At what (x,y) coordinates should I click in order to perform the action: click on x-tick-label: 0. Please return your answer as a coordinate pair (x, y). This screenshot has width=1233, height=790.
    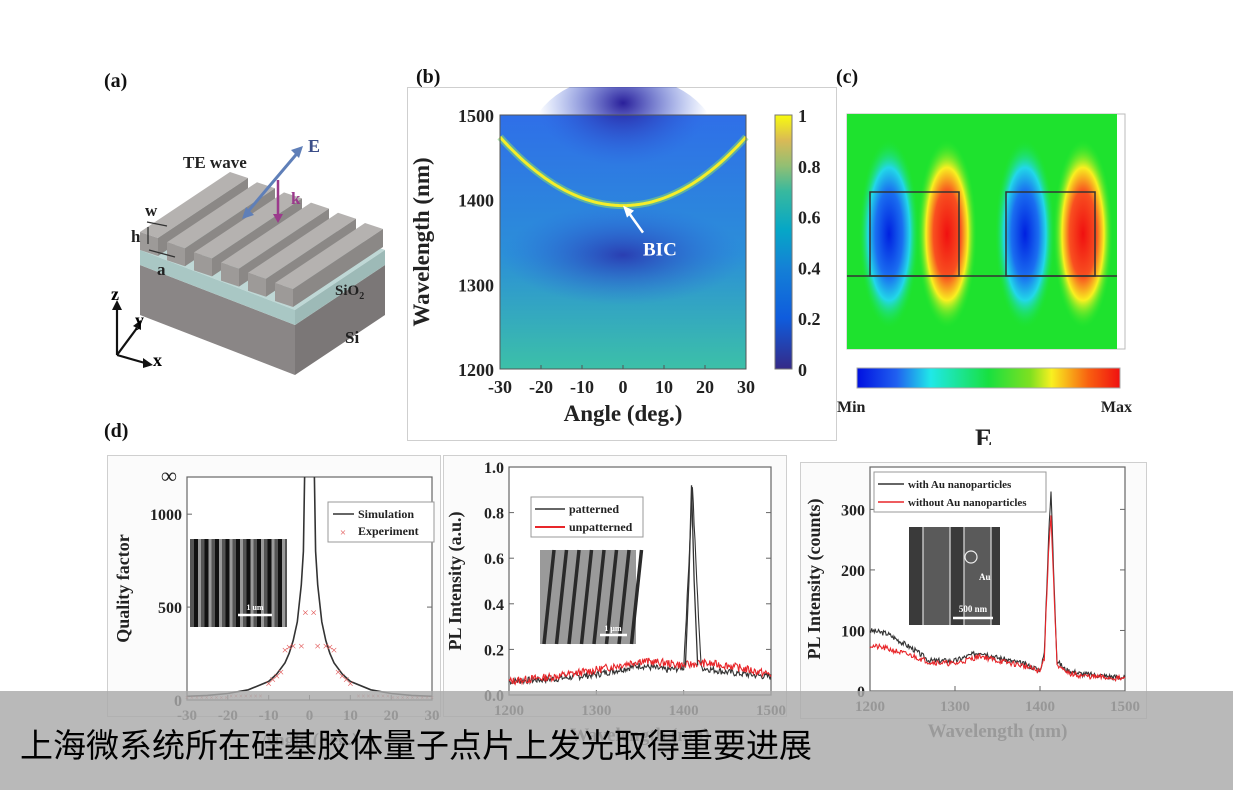
    Looking at the image, I should click on (623, 387).